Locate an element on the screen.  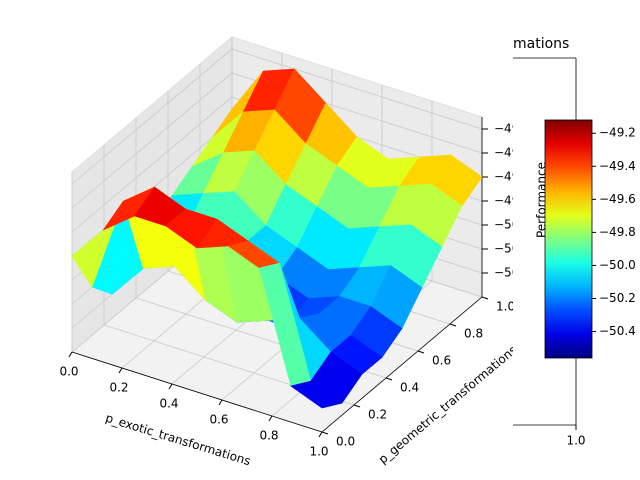
y-tick-label: 0.8 is located at coordinates (473, 334).